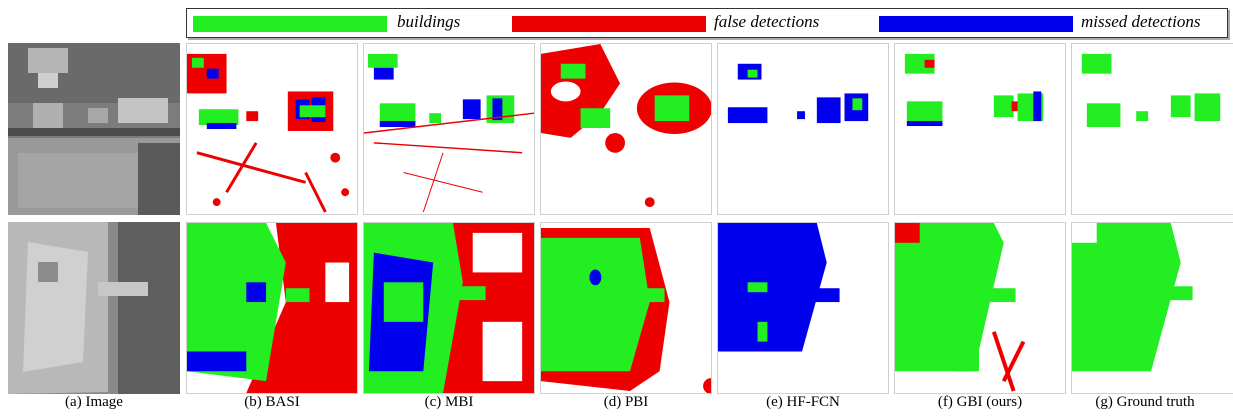 The height and width of the screenshot is (416, 1233). What do you see at coordinates (449, 402) in the screenshot?
I see `caption-mbi: (c) MBI` at bounding box center [449, 402].